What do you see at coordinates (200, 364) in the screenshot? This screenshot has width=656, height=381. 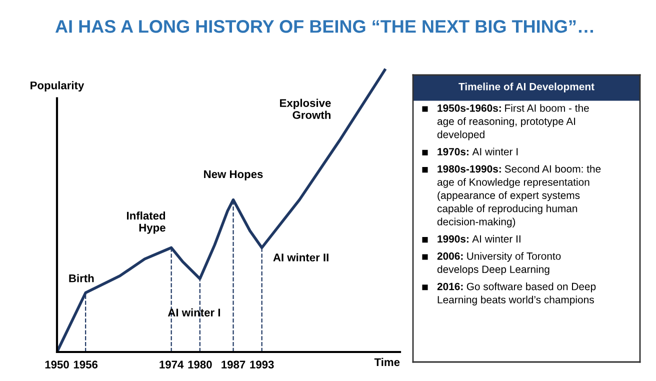 I see `x-tick-label: 1980` at bounding box center [200, 364].